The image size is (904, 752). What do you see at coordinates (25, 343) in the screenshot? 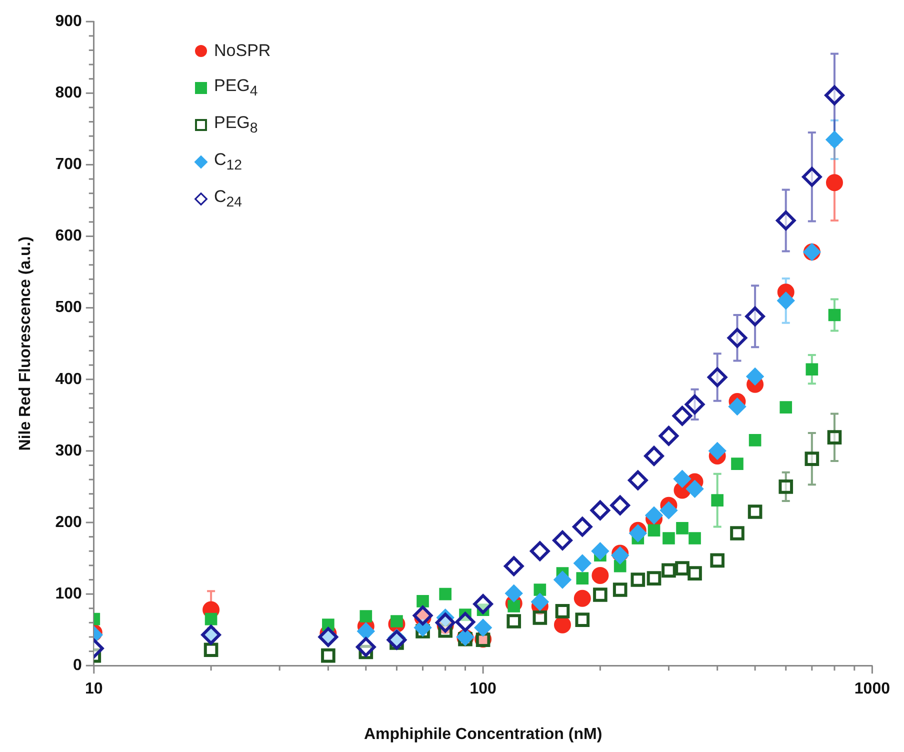
I see `y-axis-title: Nile Red Fluorescence (a.u.)` at bounding box center [25, 343].